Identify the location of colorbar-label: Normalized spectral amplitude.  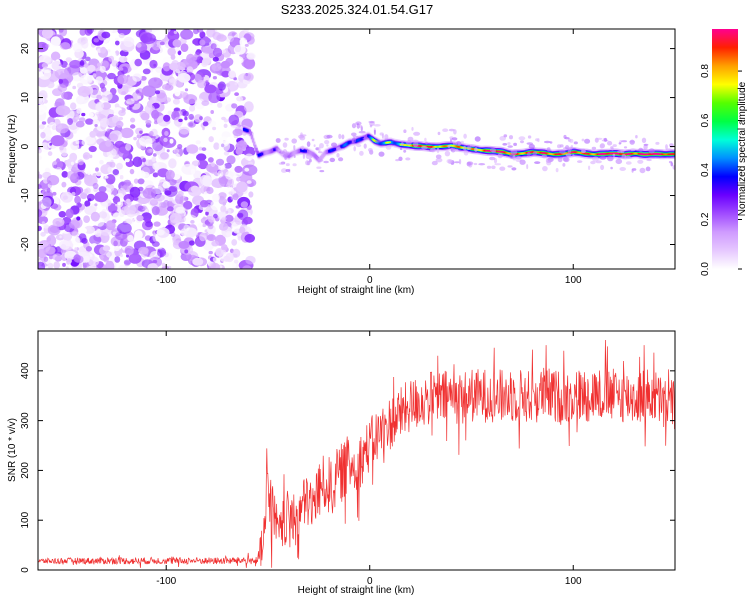
(742, 148).